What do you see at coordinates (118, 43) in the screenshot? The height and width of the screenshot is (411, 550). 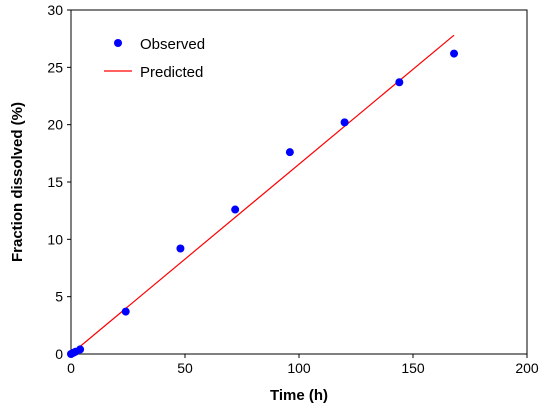 I see `legend-observed-marker` at bounding box center [118, 43].